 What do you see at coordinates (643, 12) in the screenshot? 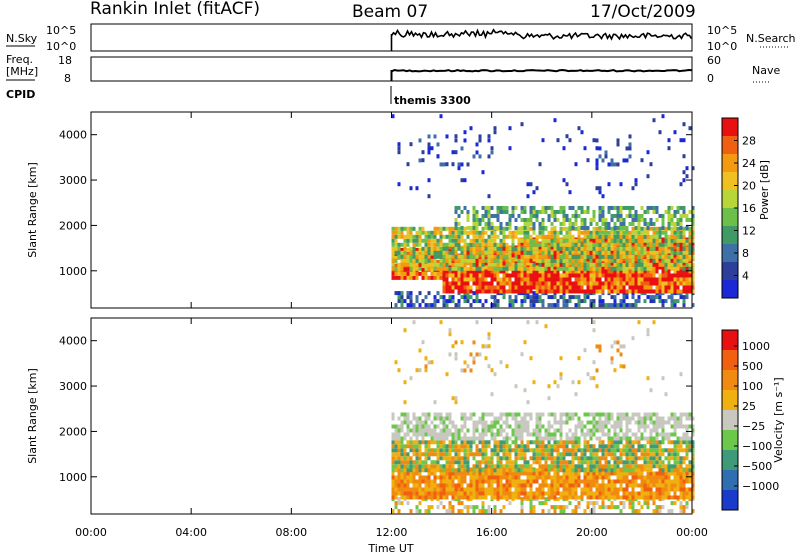
I see `date-title: 17/Oct/2009` at bounding box center [643, 12].